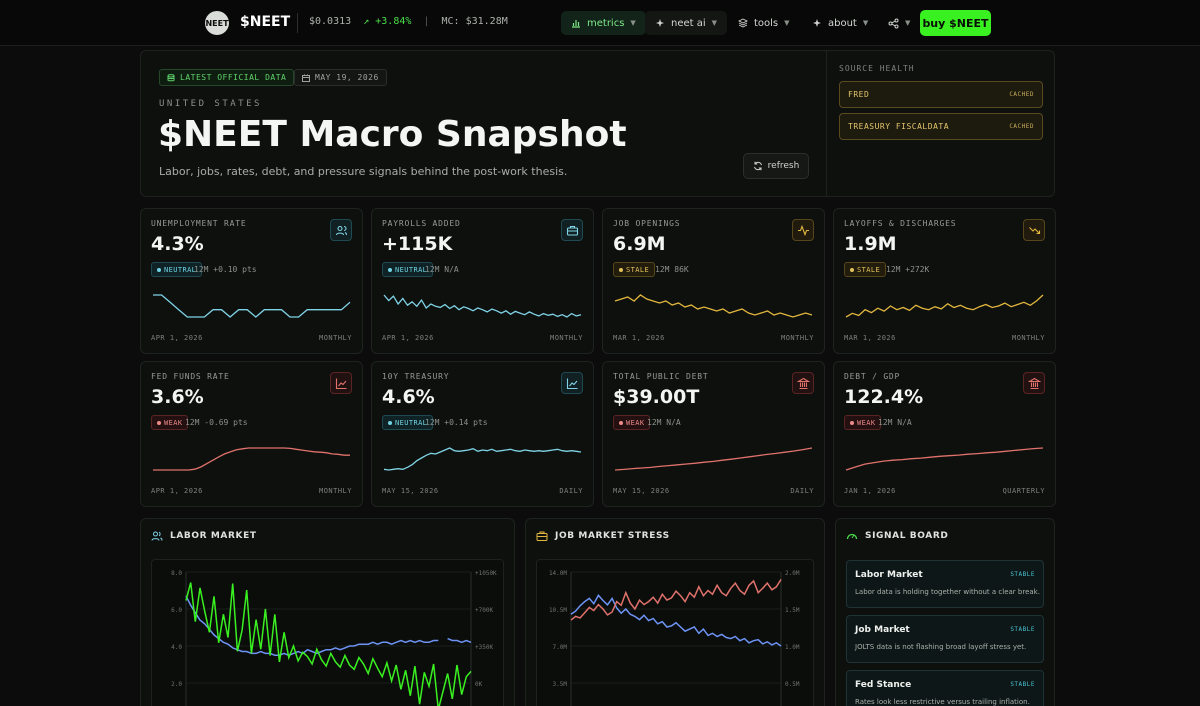  I want to click on chevron-down-icon: ▼, so click(714, 23).